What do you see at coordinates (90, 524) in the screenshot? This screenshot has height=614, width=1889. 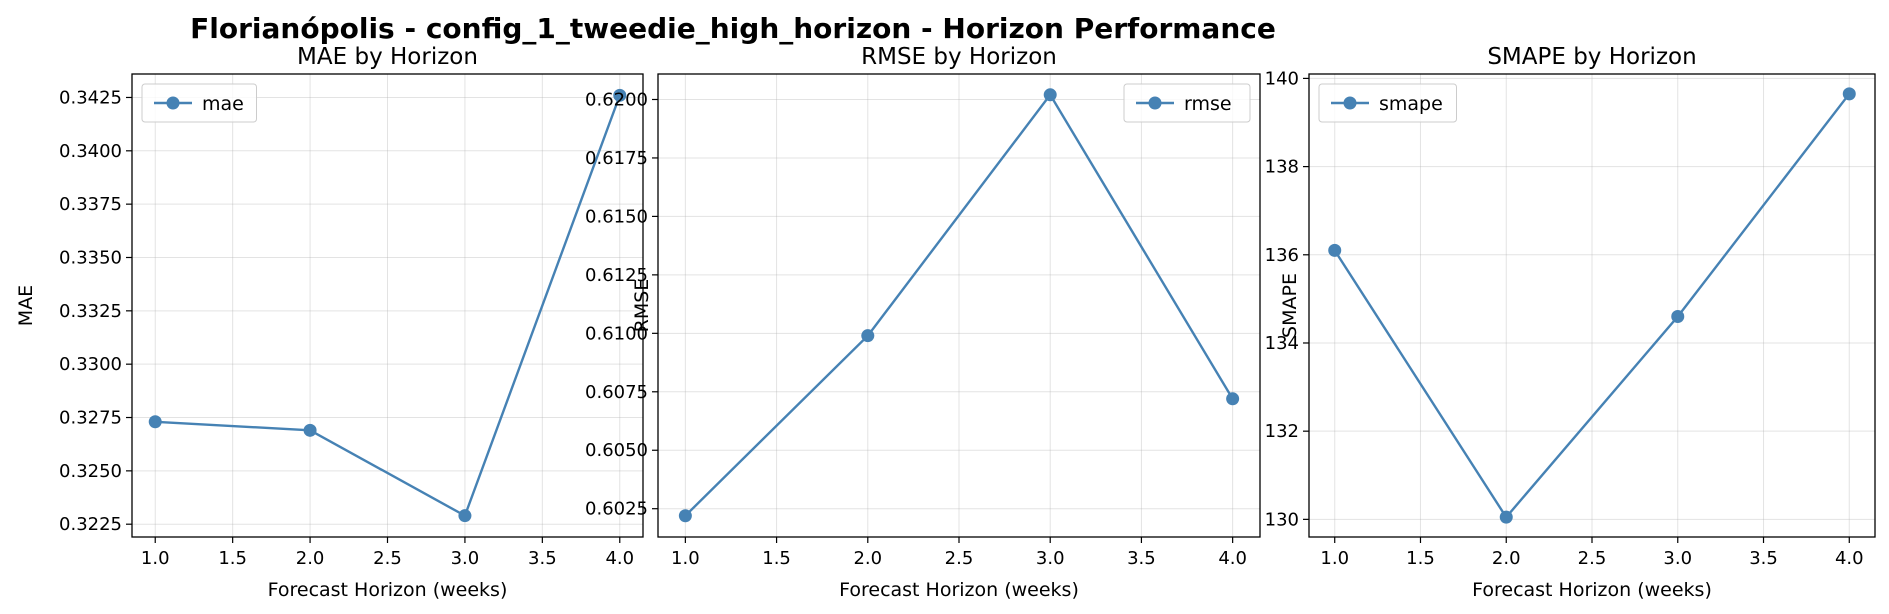 I see `y-tick-label: 0.3225` at bounding box center [90, 524].